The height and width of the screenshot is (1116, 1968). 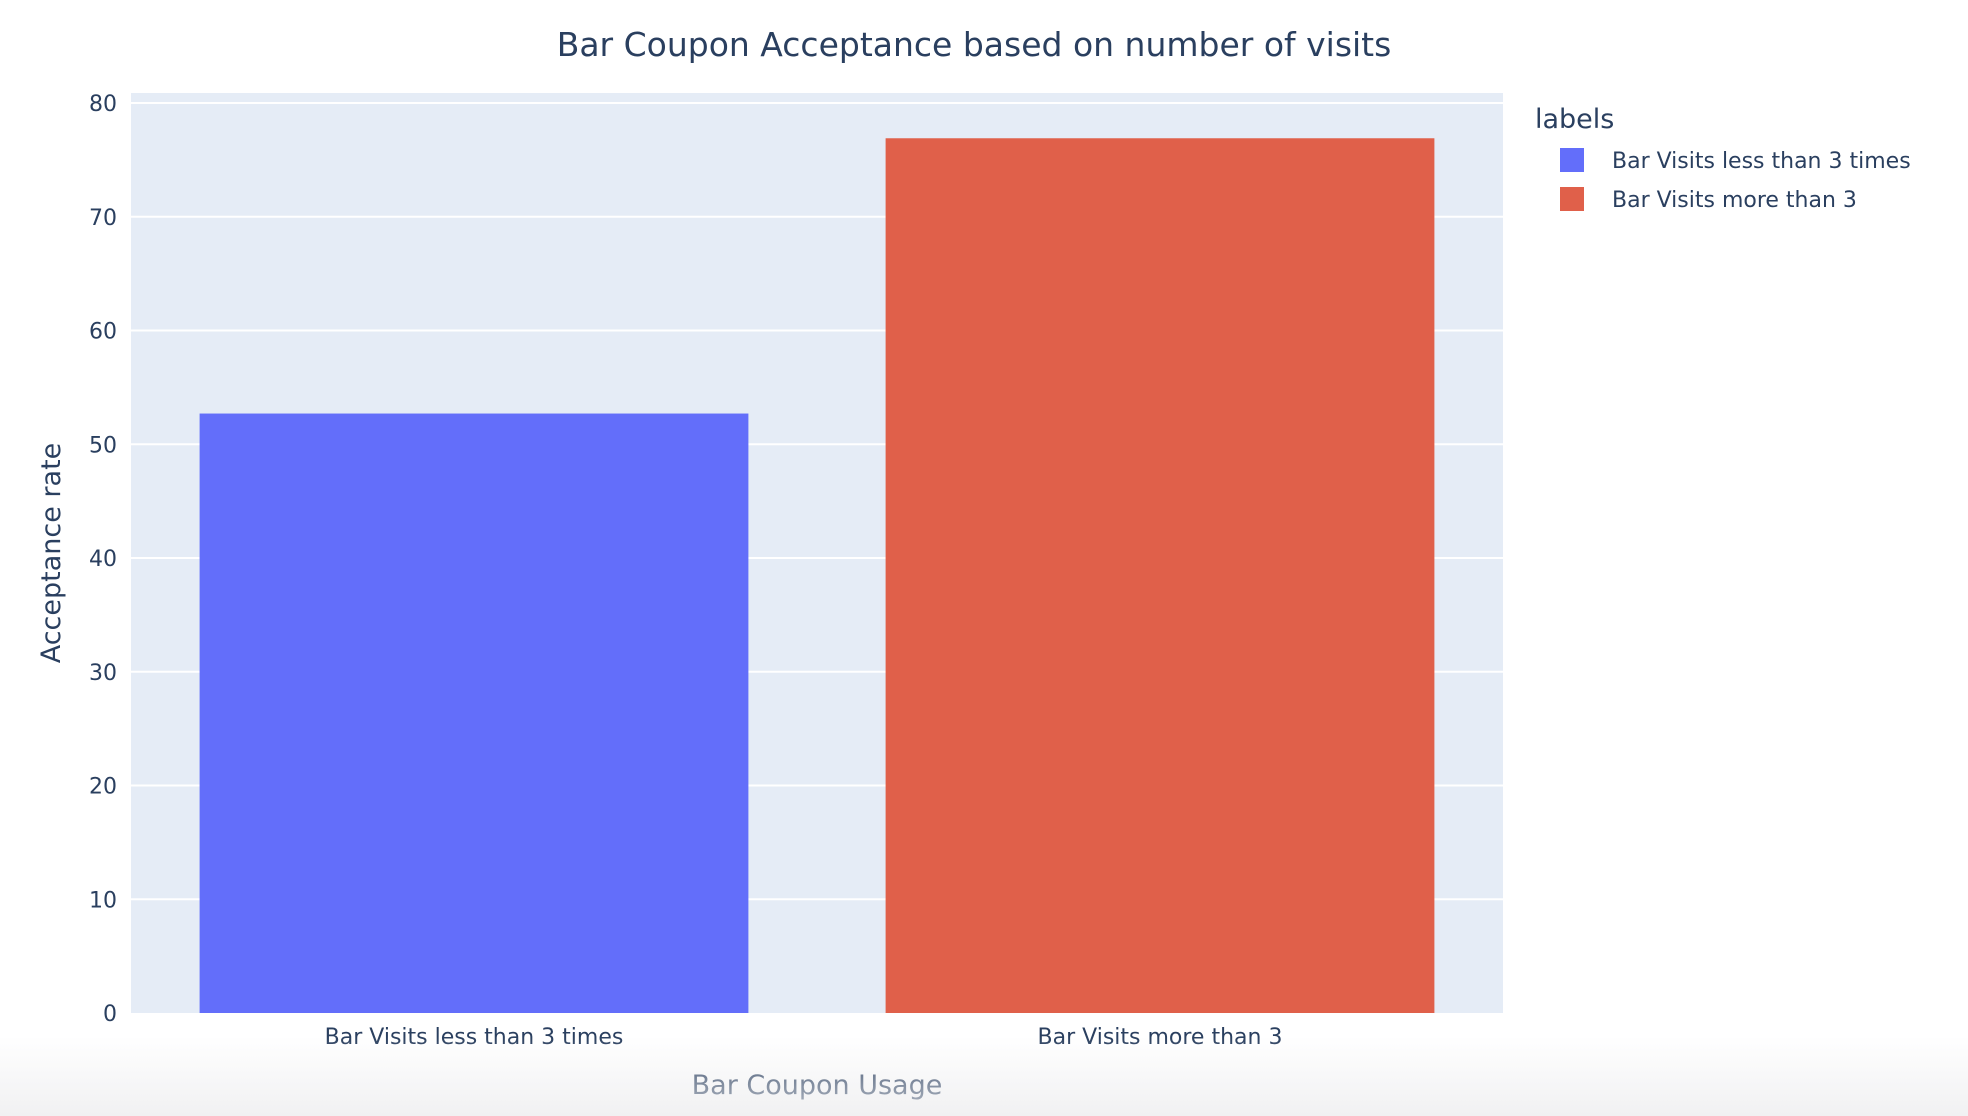 I want to click on y-tick-label-40: 40, so click(x=103, y=559).